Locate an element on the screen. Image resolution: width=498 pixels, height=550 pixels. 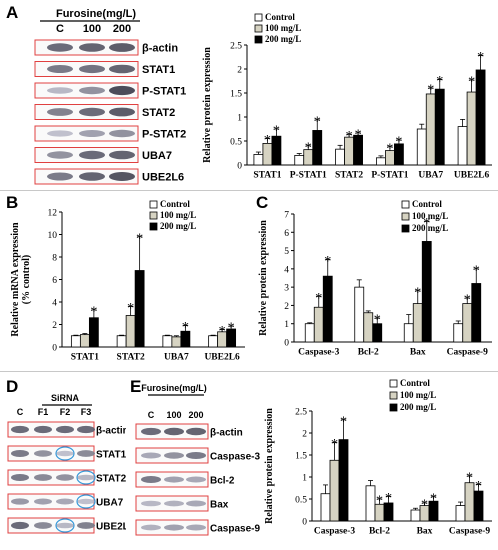
divider is located at coordinates (249, 190).